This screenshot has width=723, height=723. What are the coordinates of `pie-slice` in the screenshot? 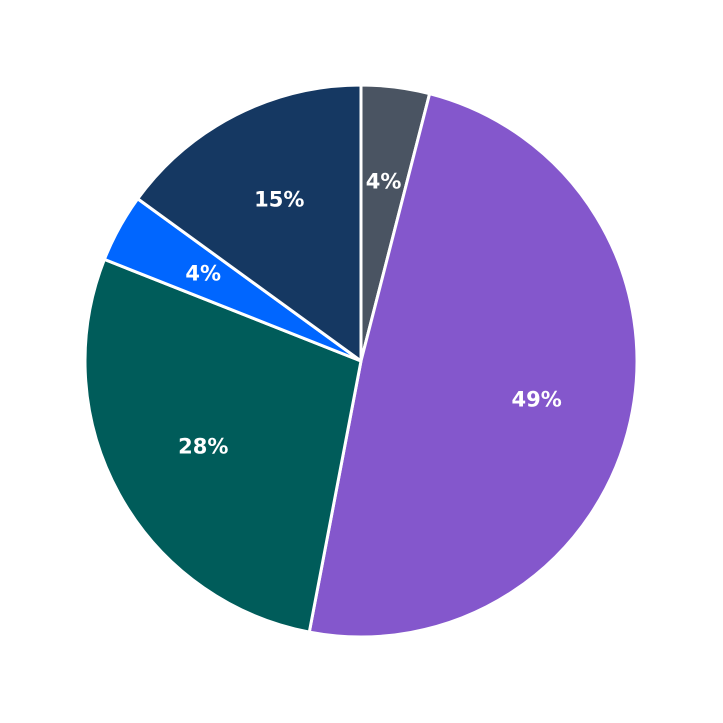 It's located at (249, 223).